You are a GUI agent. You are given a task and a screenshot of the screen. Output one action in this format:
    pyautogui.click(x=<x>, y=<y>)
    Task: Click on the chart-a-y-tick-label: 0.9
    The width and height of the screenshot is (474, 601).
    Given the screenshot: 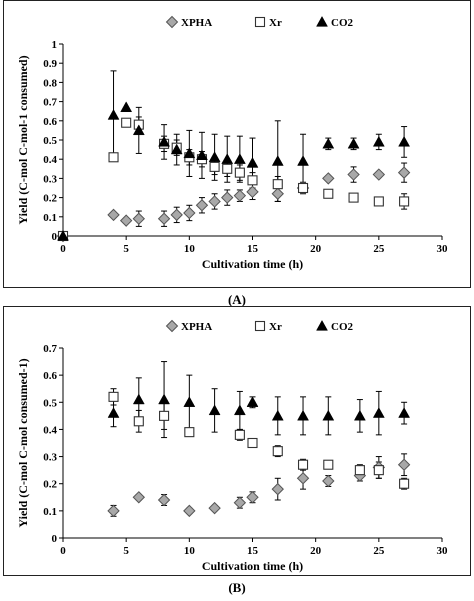 What is the action you would take?
    pyautogui.click(x=50, y=64)
    